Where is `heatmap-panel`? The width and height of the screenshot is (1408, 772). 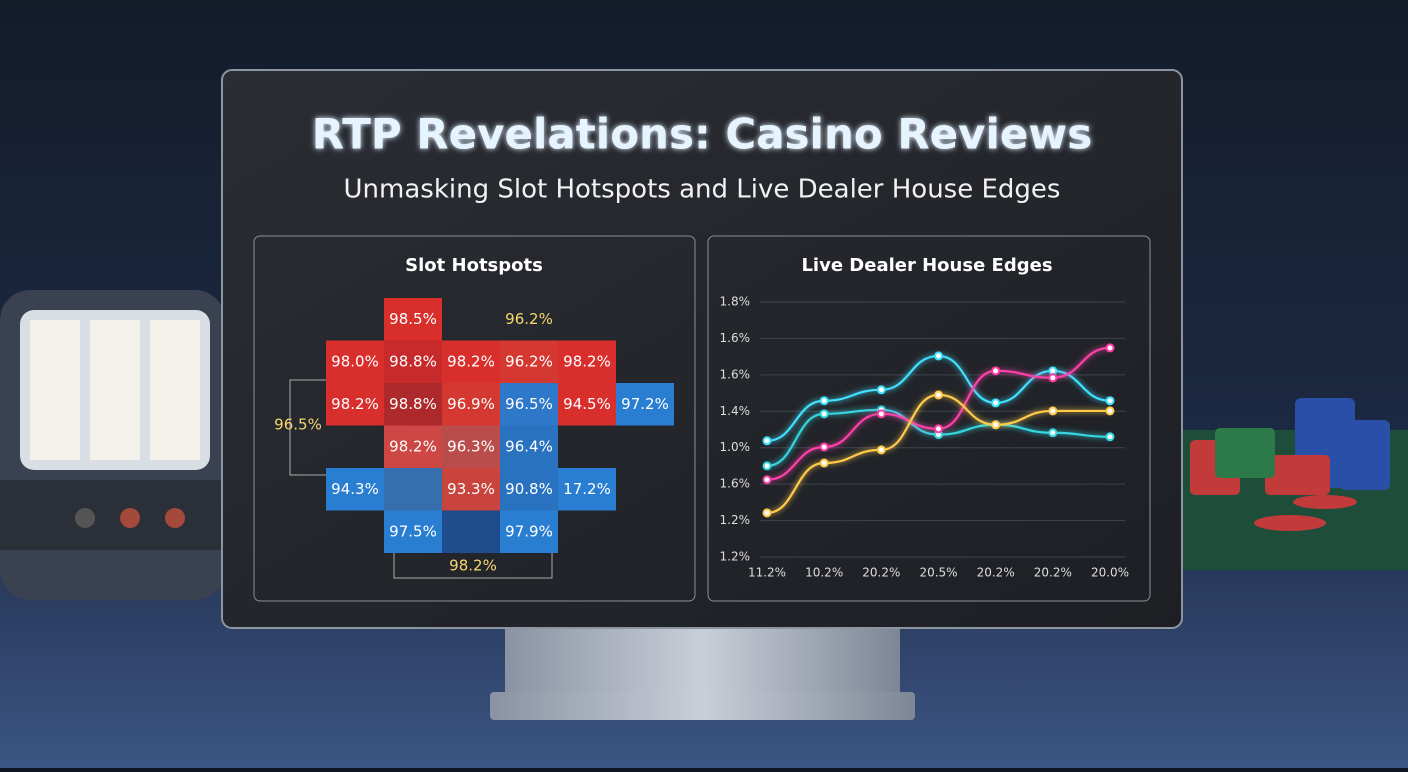 heatmap-panel is located at coordinates (474, 418).